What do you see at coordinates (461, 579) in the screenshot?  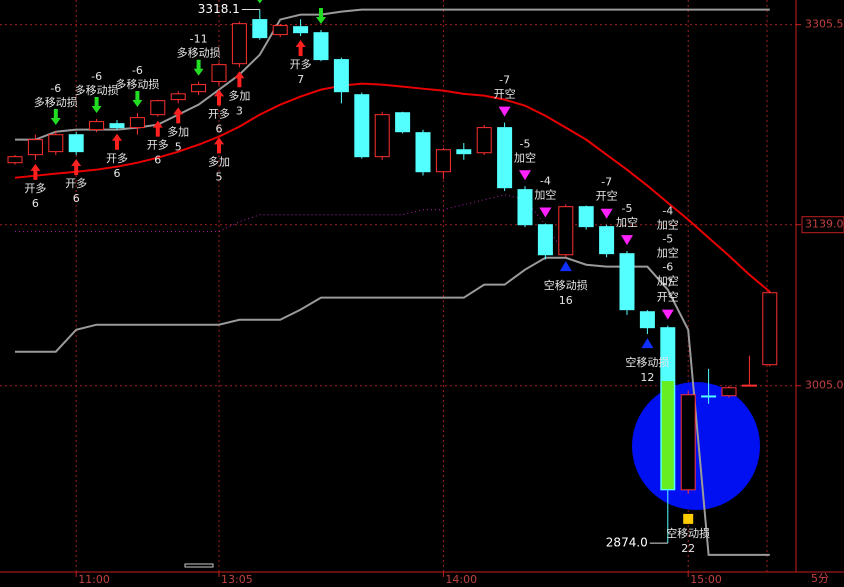 I see `x-tick-label: 14:00` at bounding box center [461, 579].